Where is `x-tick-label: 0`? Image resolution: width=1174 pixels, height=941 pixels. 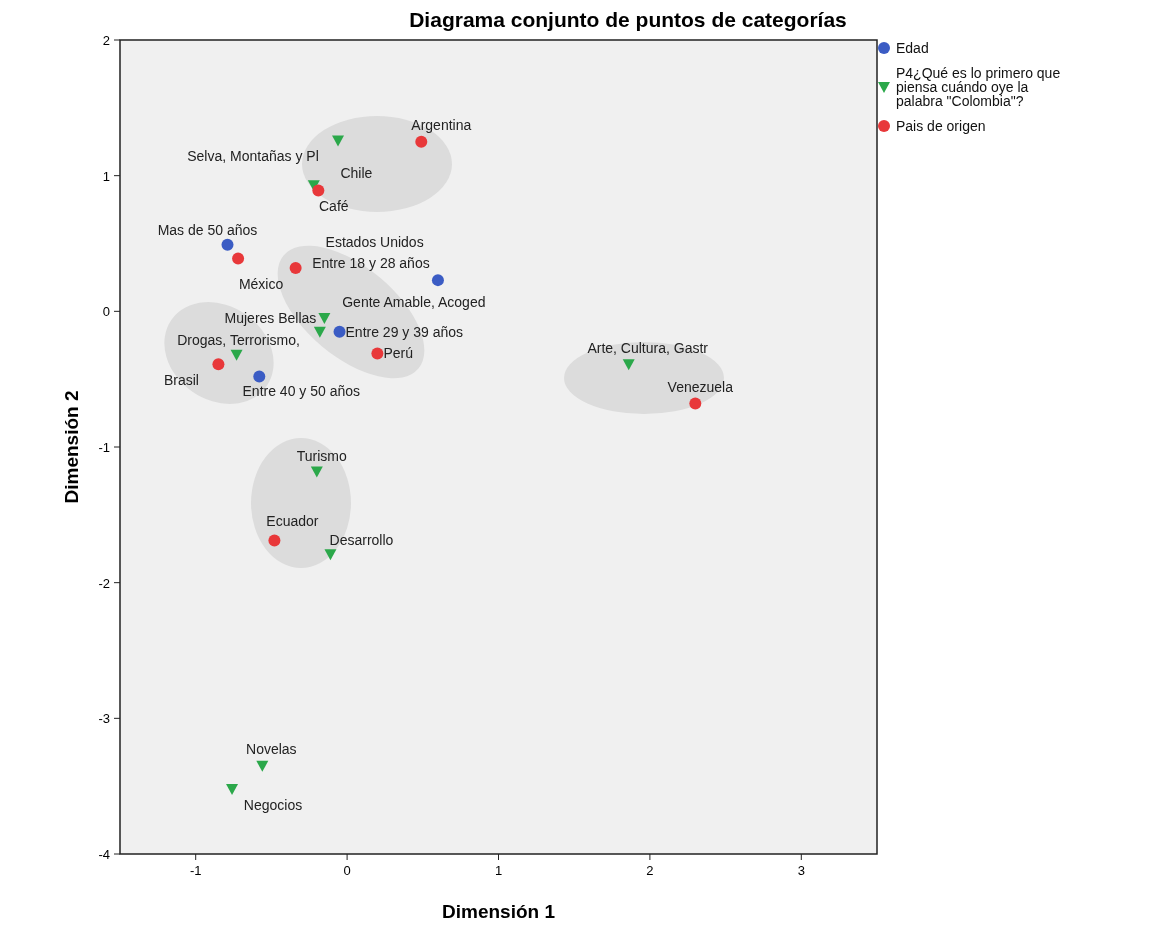
x-tick-label: 0 is located at coordinates (347, 870).